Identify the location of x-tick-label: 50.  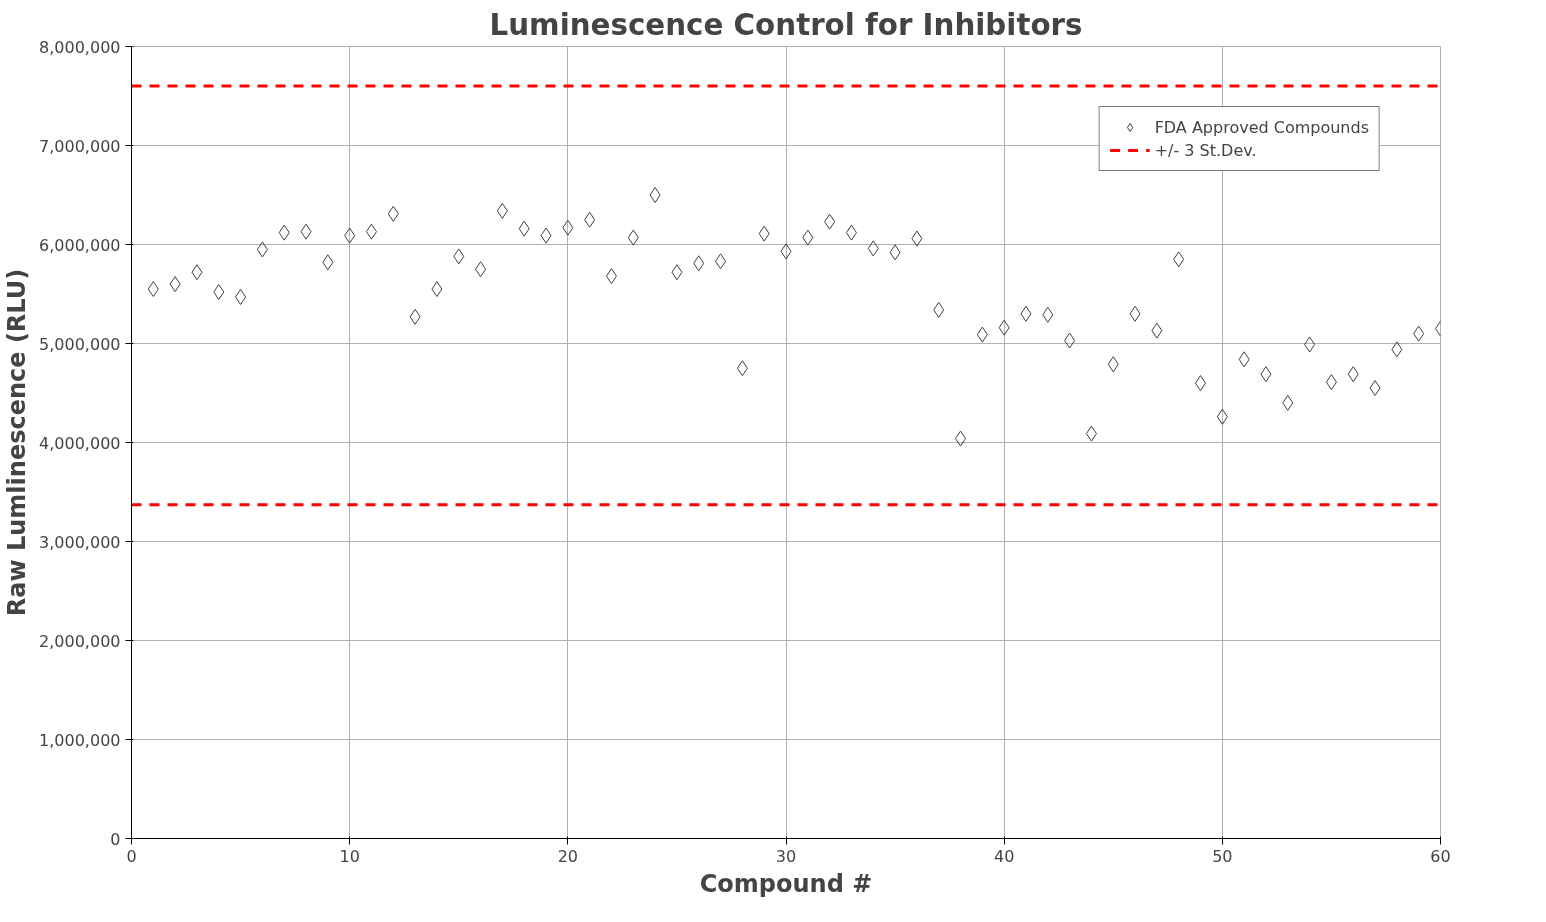
(1222, 856).